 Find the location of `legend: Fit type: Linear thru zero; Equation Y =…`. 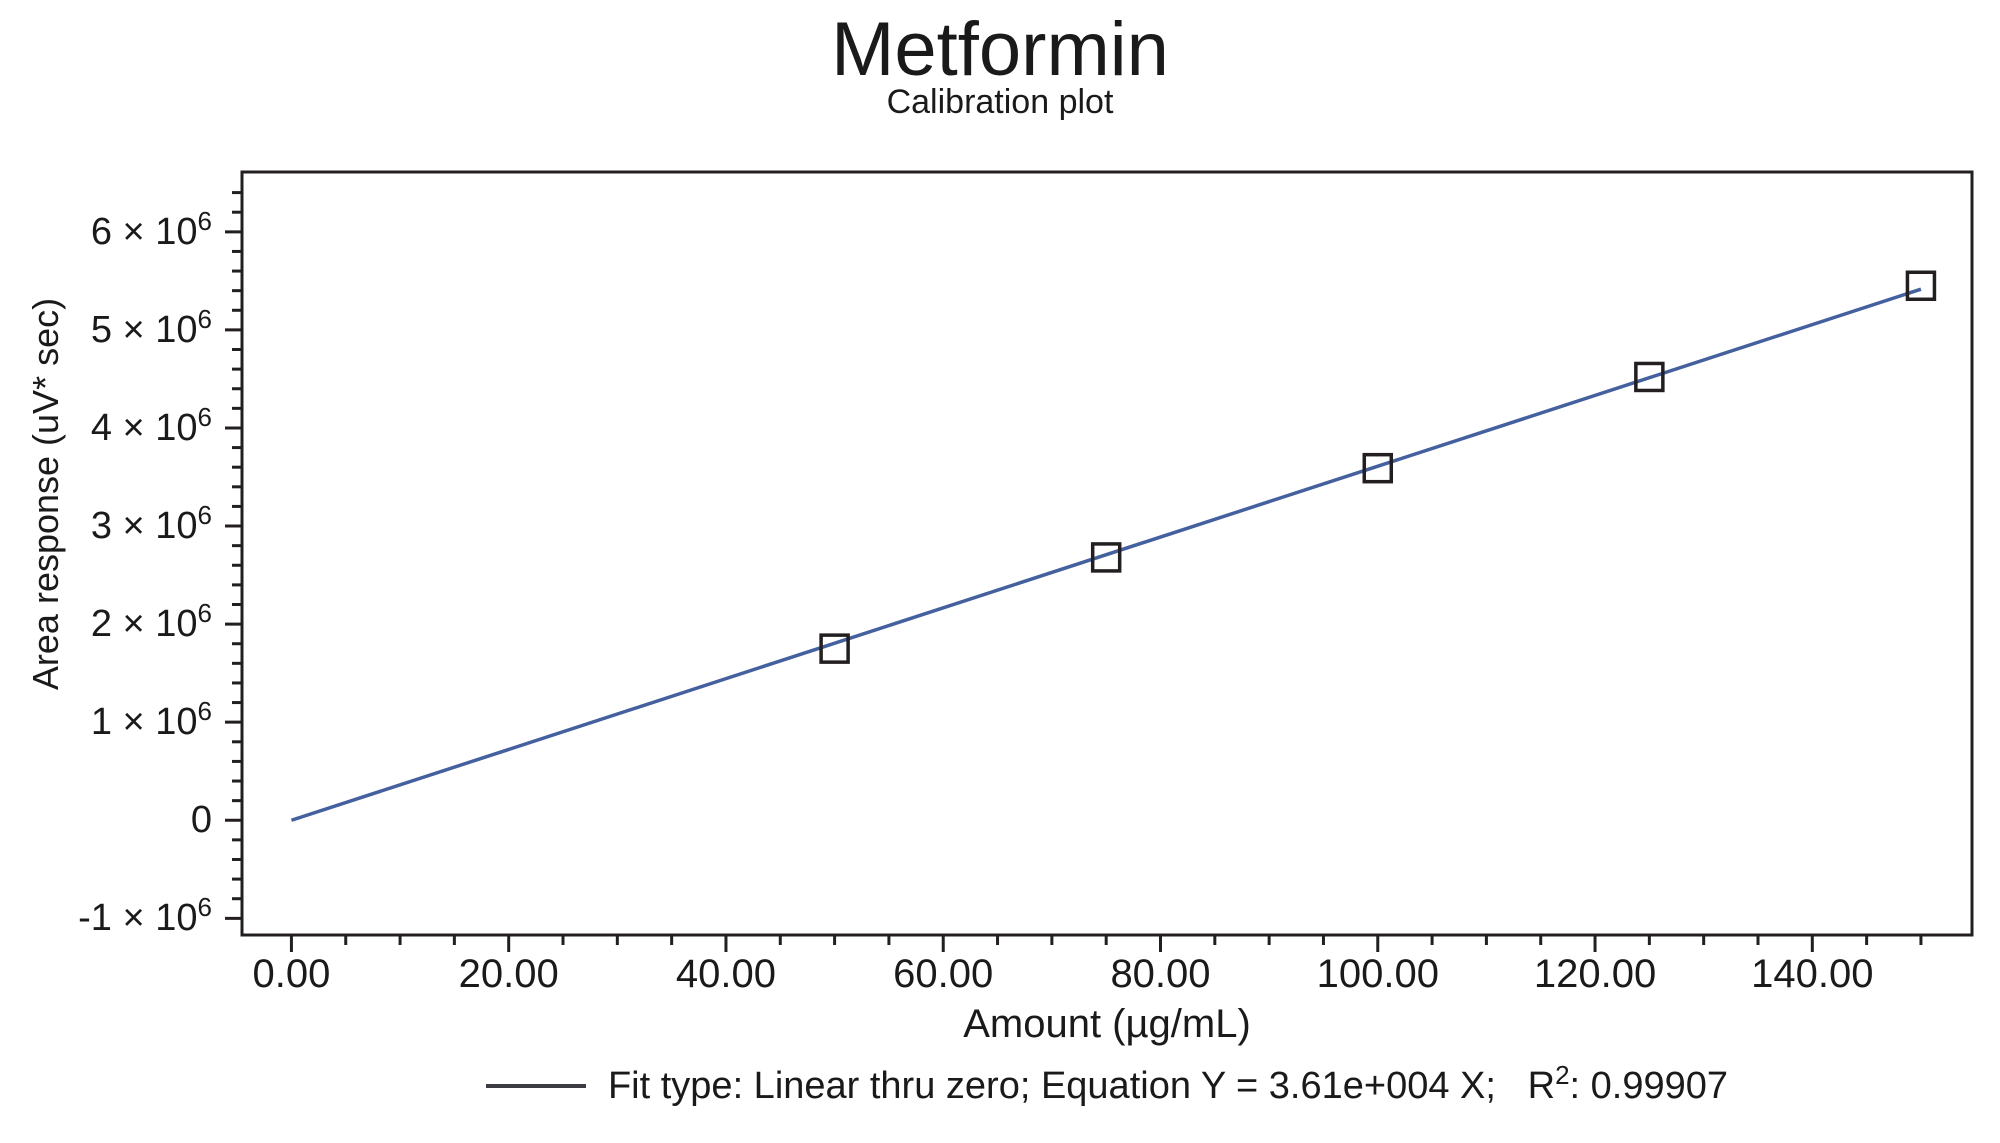

legend: Fit type: Linear thru zero; Equation Y =… is located at coordinates (1107, 1086).